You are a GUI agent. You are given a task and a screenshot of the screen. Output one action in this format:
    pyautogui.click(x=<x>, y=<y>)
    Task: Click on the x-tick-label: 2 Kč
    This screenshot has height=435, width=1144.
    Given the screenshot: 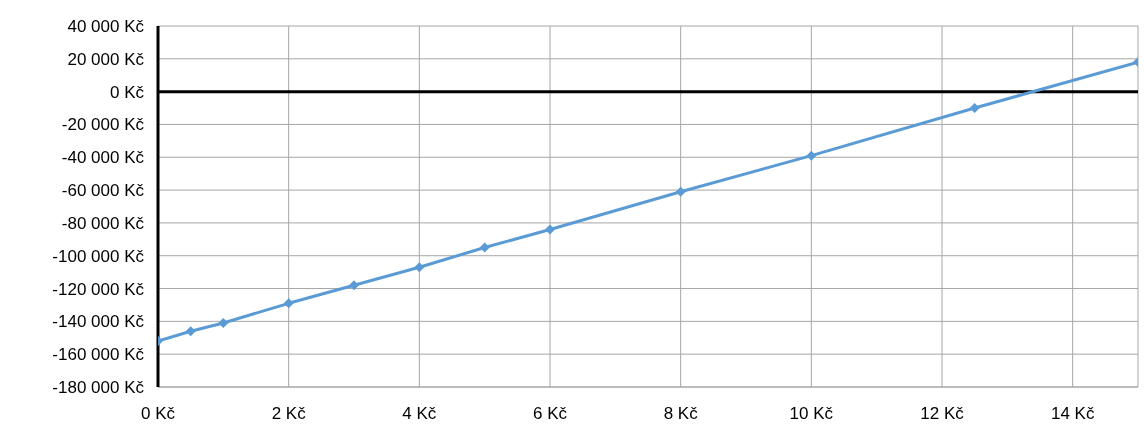 What is the action you would take?
    pyautogui.click(x=289, y=414)
    